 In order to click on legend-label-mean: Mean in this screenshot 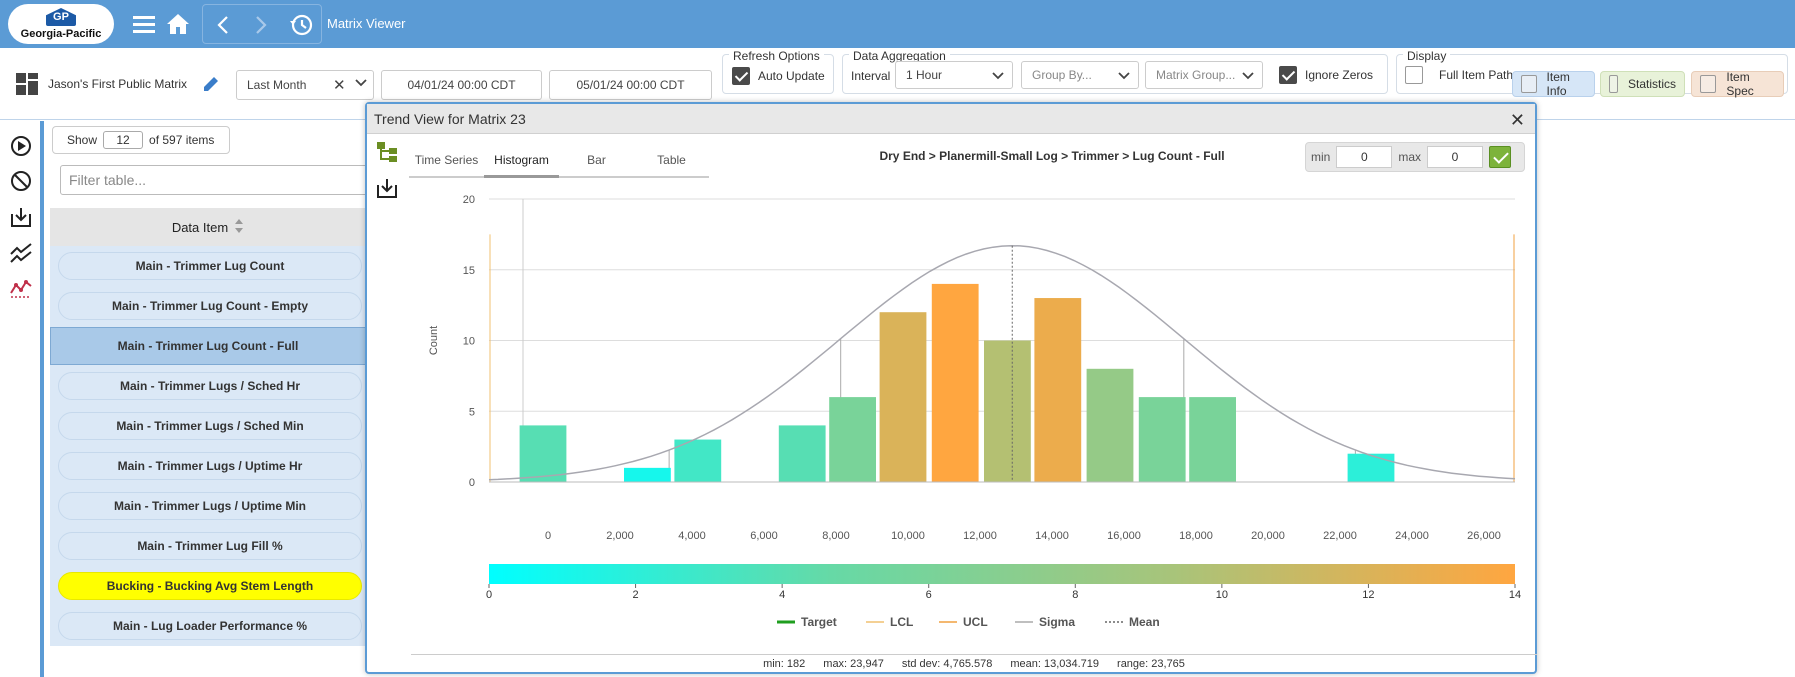, I will do `click(1144, 622)`.